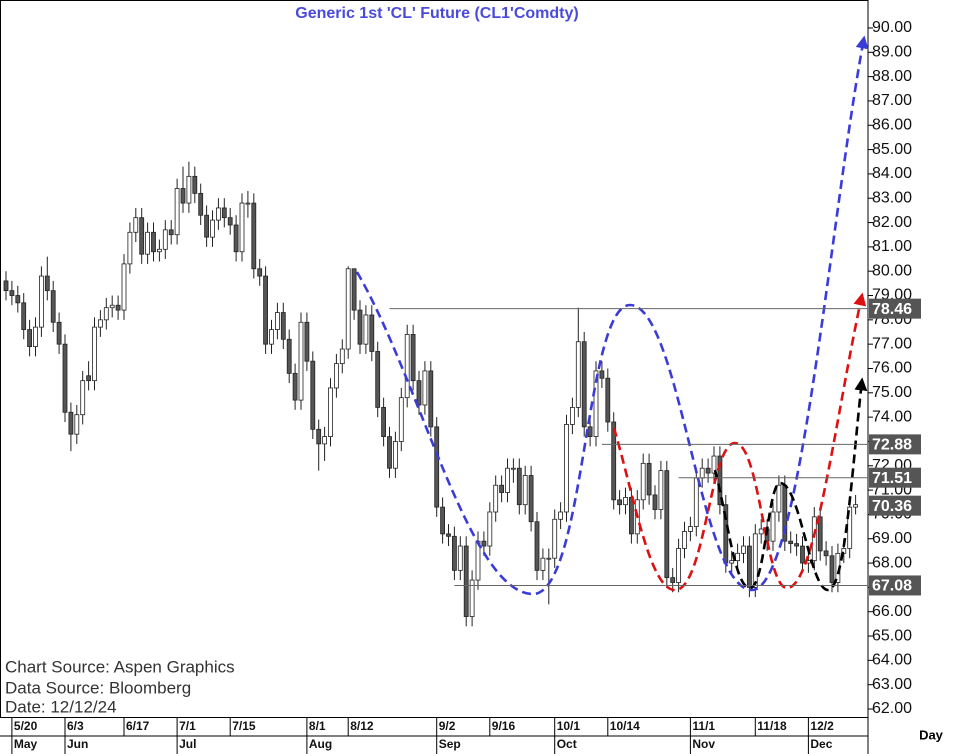  Describe the element at coordinates (895, 585) in the screenshot. I see `level-box` at that location.